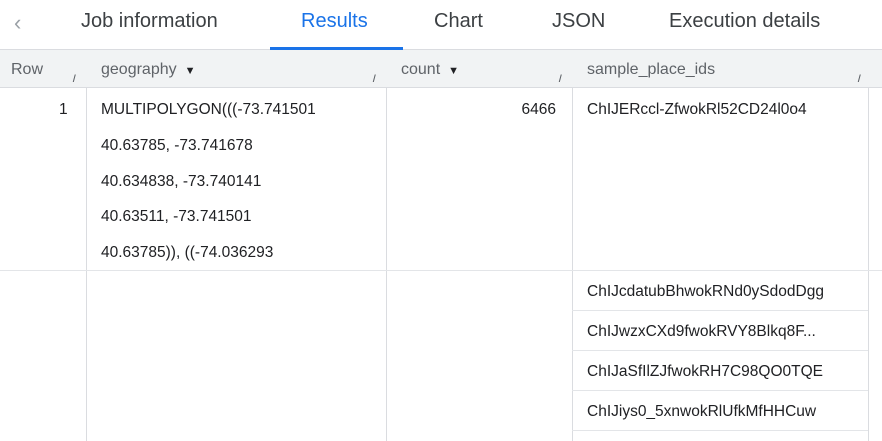  What do you see at coordinates (334, 21) in the screenshot?
I see `tab-results: Results` at bounding box center [334, 21].